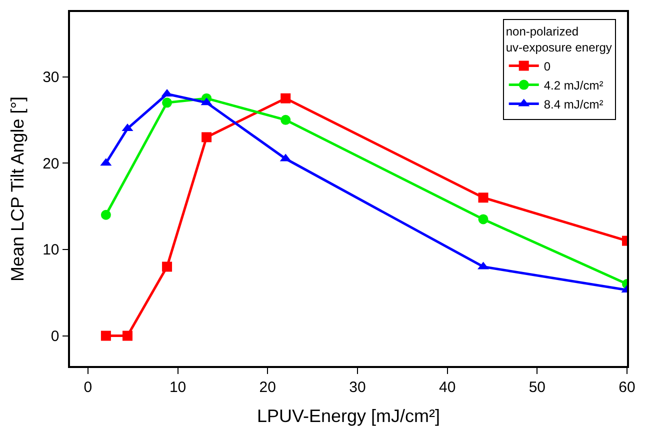 This screenshot has height=426, width=645. Describe the element at coordinates (627, 387) in the screenshot. I see `x-tick-label: 60` at that location.